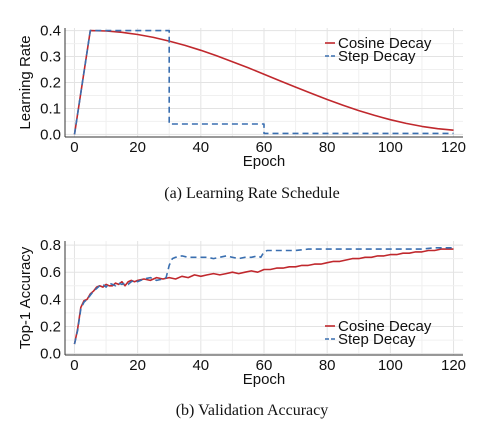 The width and height of the screenshot is (504, 427). What do you see at coordinates (50, 57) in the screenshot?
I see `lr-y-tick-label: 0.3` at bounding box center [50, 57].